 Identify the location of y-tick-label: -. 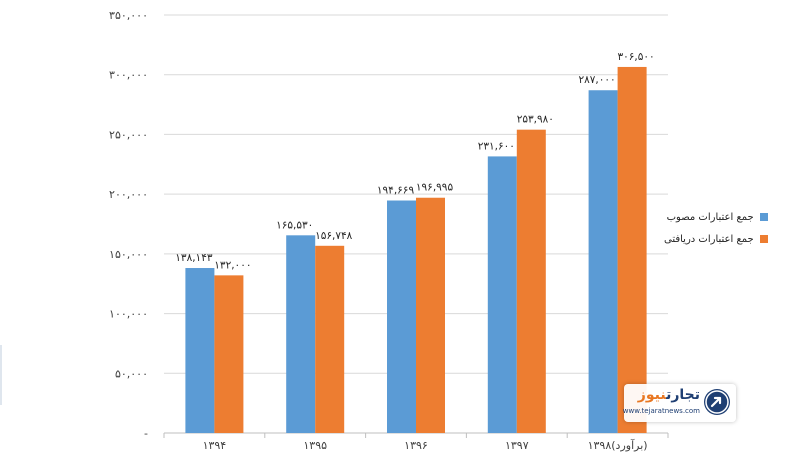
(146, 433).